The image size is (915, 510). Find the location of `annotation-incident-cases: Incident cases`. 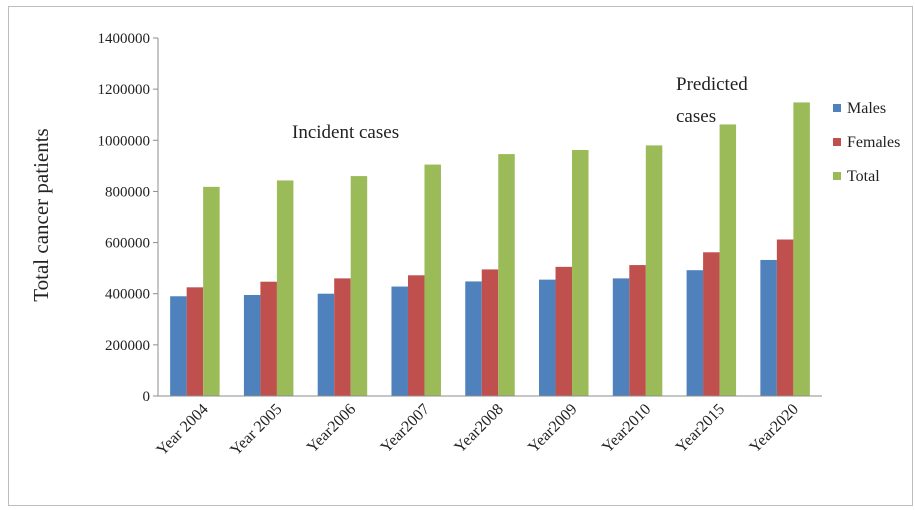

annotation-incident-cases: Incident cases is located at coordinates (345, 132).